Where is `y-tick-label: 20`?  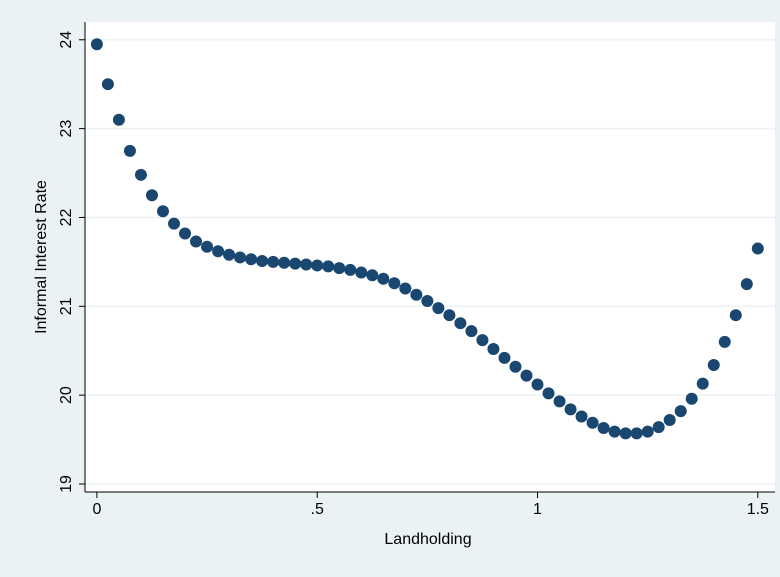 y-tick-label: 20 is located at coordinates (66, 395).